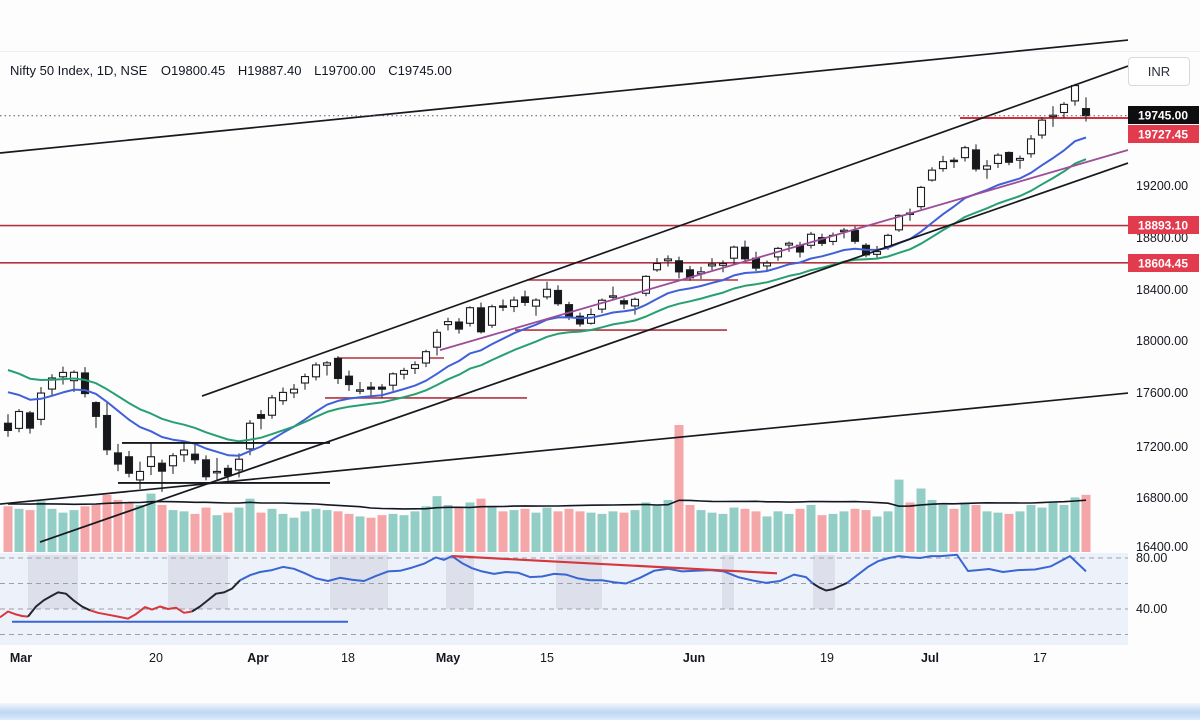  Describe the element at coordinates (1162, 547) in the screenshot. I see `price-axis-tick: 16400.00` at that location.